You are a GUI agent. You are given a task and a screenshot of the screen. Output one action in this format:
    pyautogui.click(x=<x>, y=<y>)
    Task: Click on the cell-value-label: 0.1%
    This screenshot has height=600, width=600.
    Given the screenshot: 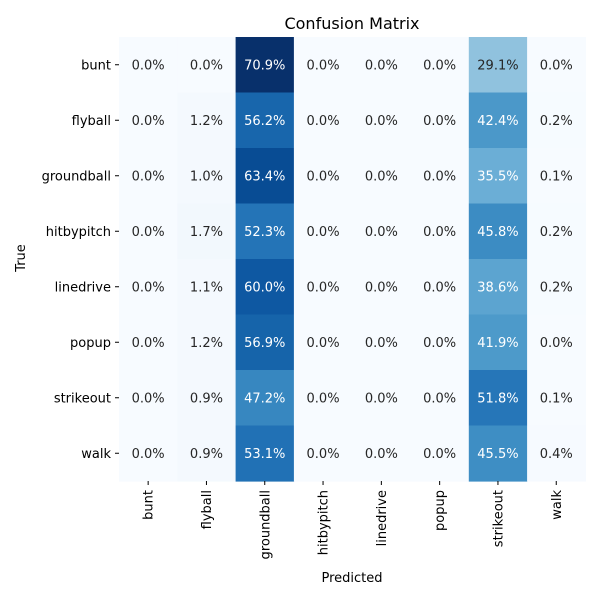 What is the action you would take?
    pyautogui.click(x=556, y=398)
    